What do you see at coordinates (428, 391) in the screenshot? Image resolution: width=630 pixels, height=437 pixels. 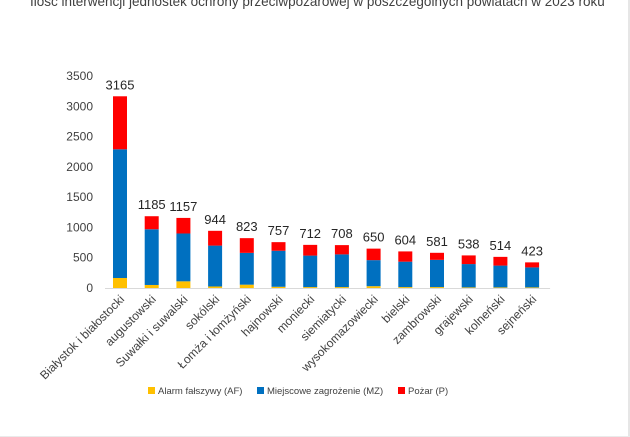 I see `legend-label: Pożar (P)` at bounding box center [428, 391].